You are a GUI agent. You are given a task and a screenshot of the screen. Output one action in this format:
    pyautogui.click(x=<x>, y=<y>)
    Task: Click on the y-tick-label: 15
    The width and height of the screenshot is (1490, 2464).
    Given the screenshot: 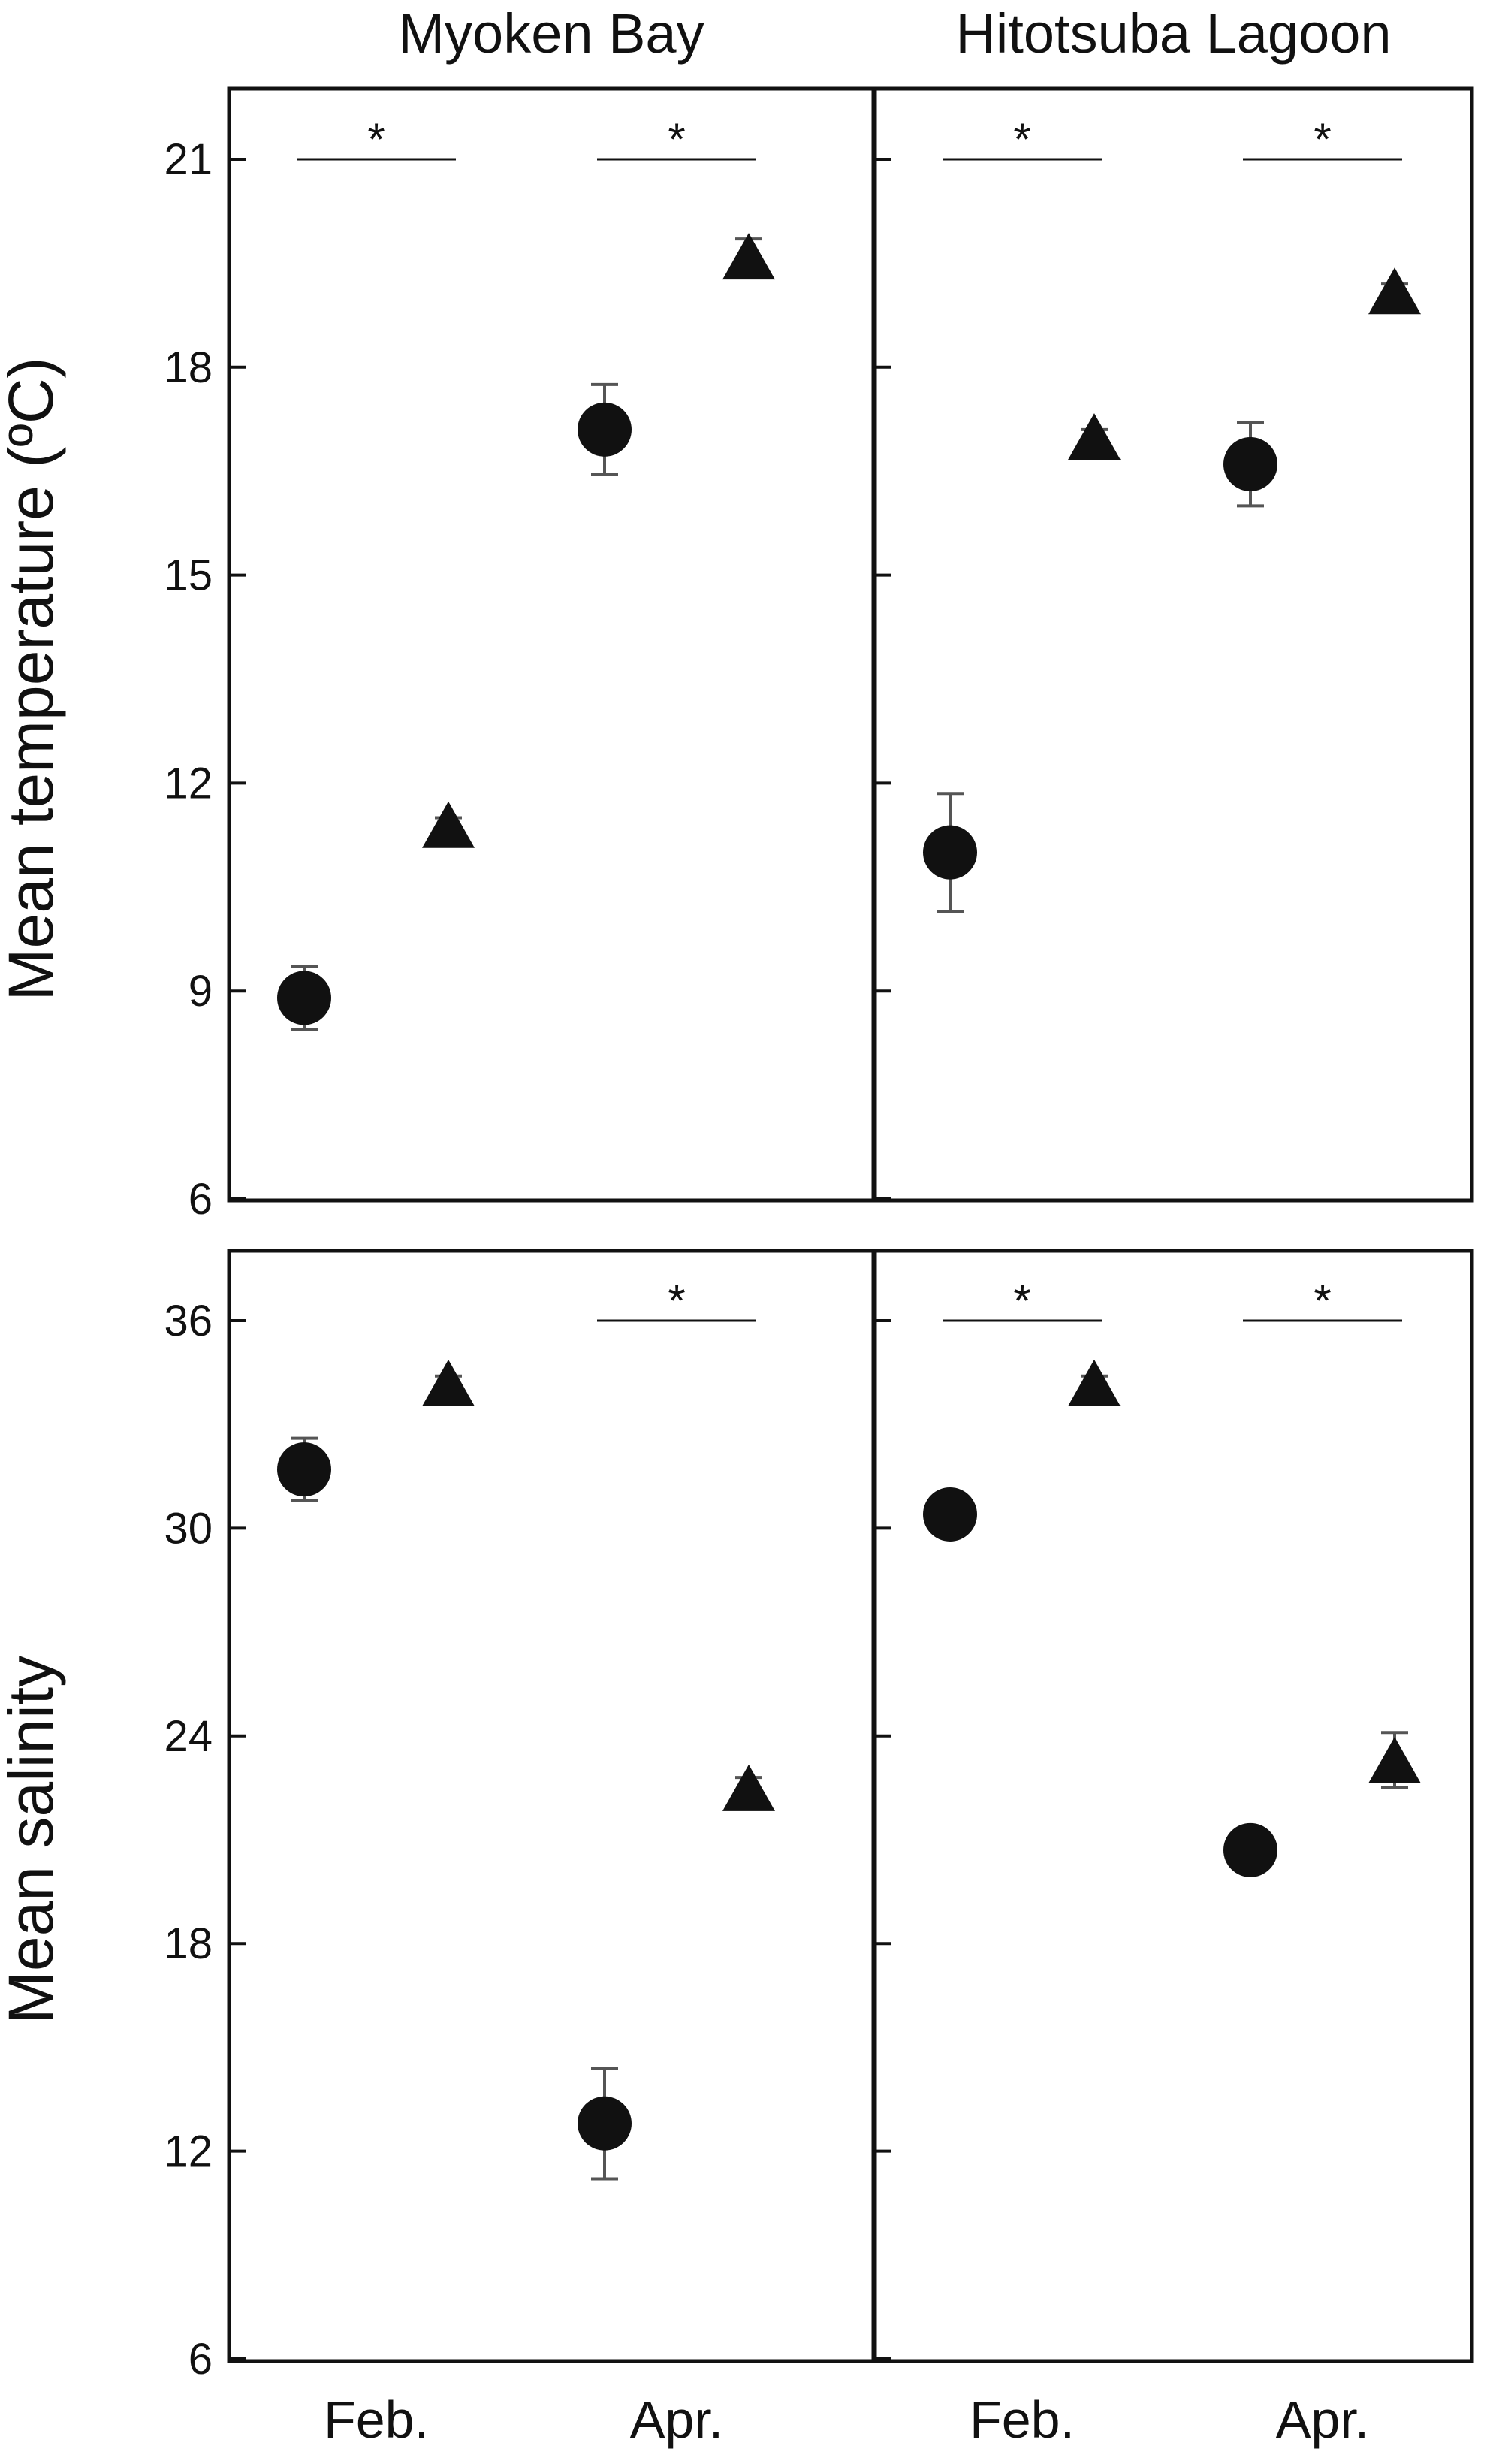 What is the action you would take?
    pyautogui.click(x=188, y=575)
    